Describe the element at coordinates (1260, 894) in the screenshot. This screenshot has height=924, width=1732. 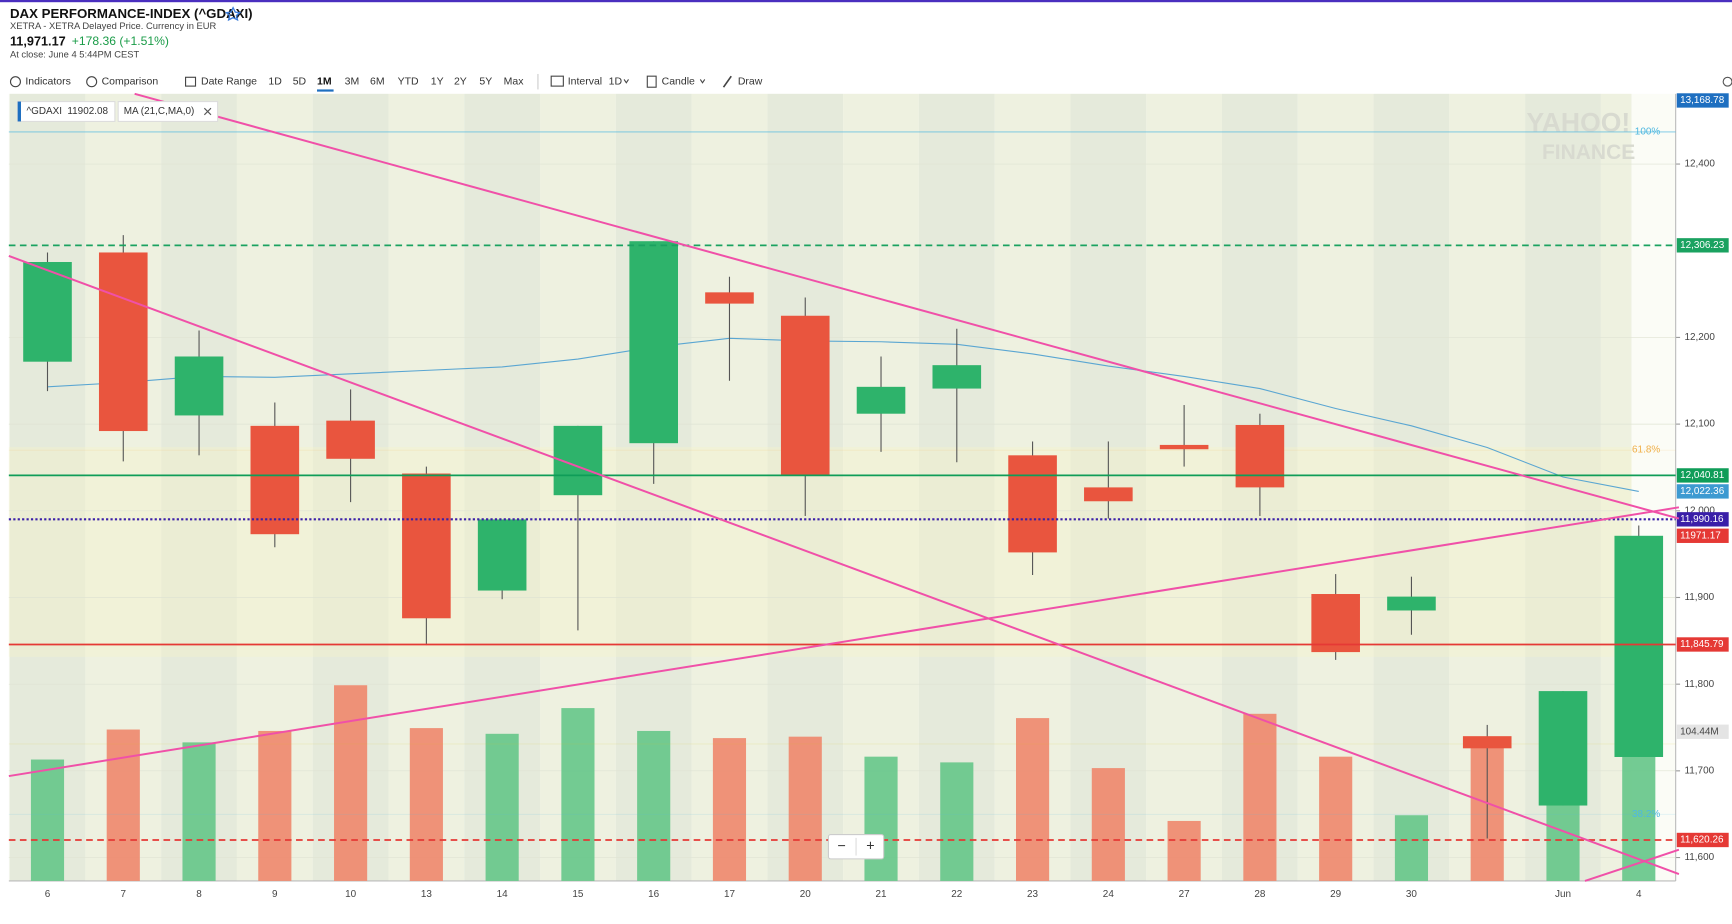
I see `x-tick-label: 28` at that location.